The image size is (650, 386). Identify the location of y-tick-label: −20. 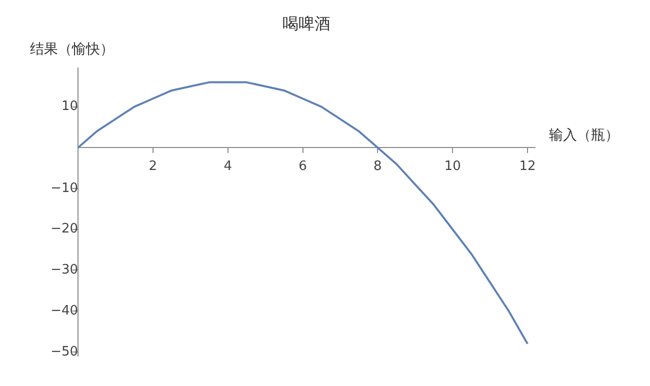
(64, 229).